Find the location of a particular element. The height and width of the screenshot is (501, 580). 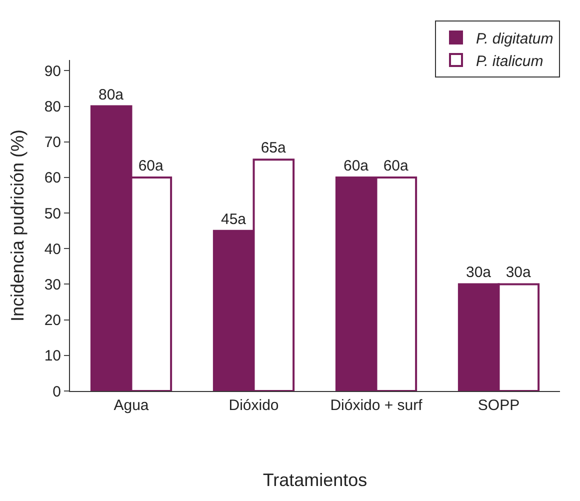

y-tick-label: 0 is located at coordinates (56, 391).